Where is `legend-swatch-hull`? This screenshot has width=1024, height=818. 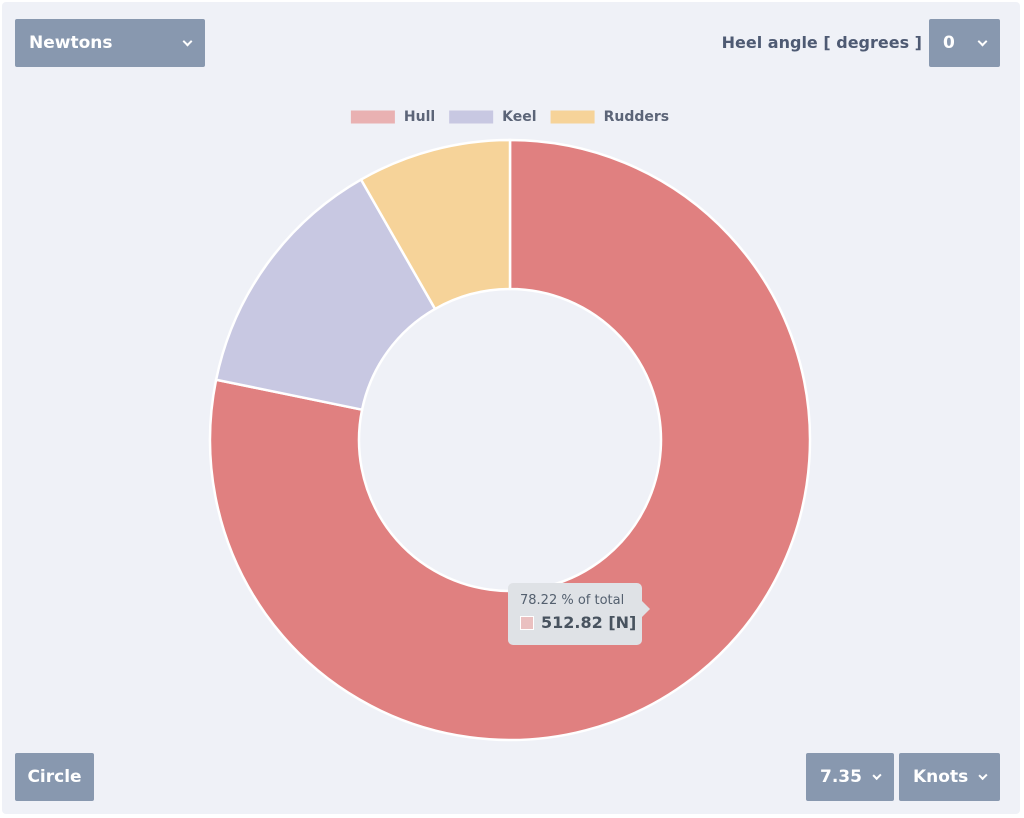 legend-swatch-hull is located at coordinates (372, 117).